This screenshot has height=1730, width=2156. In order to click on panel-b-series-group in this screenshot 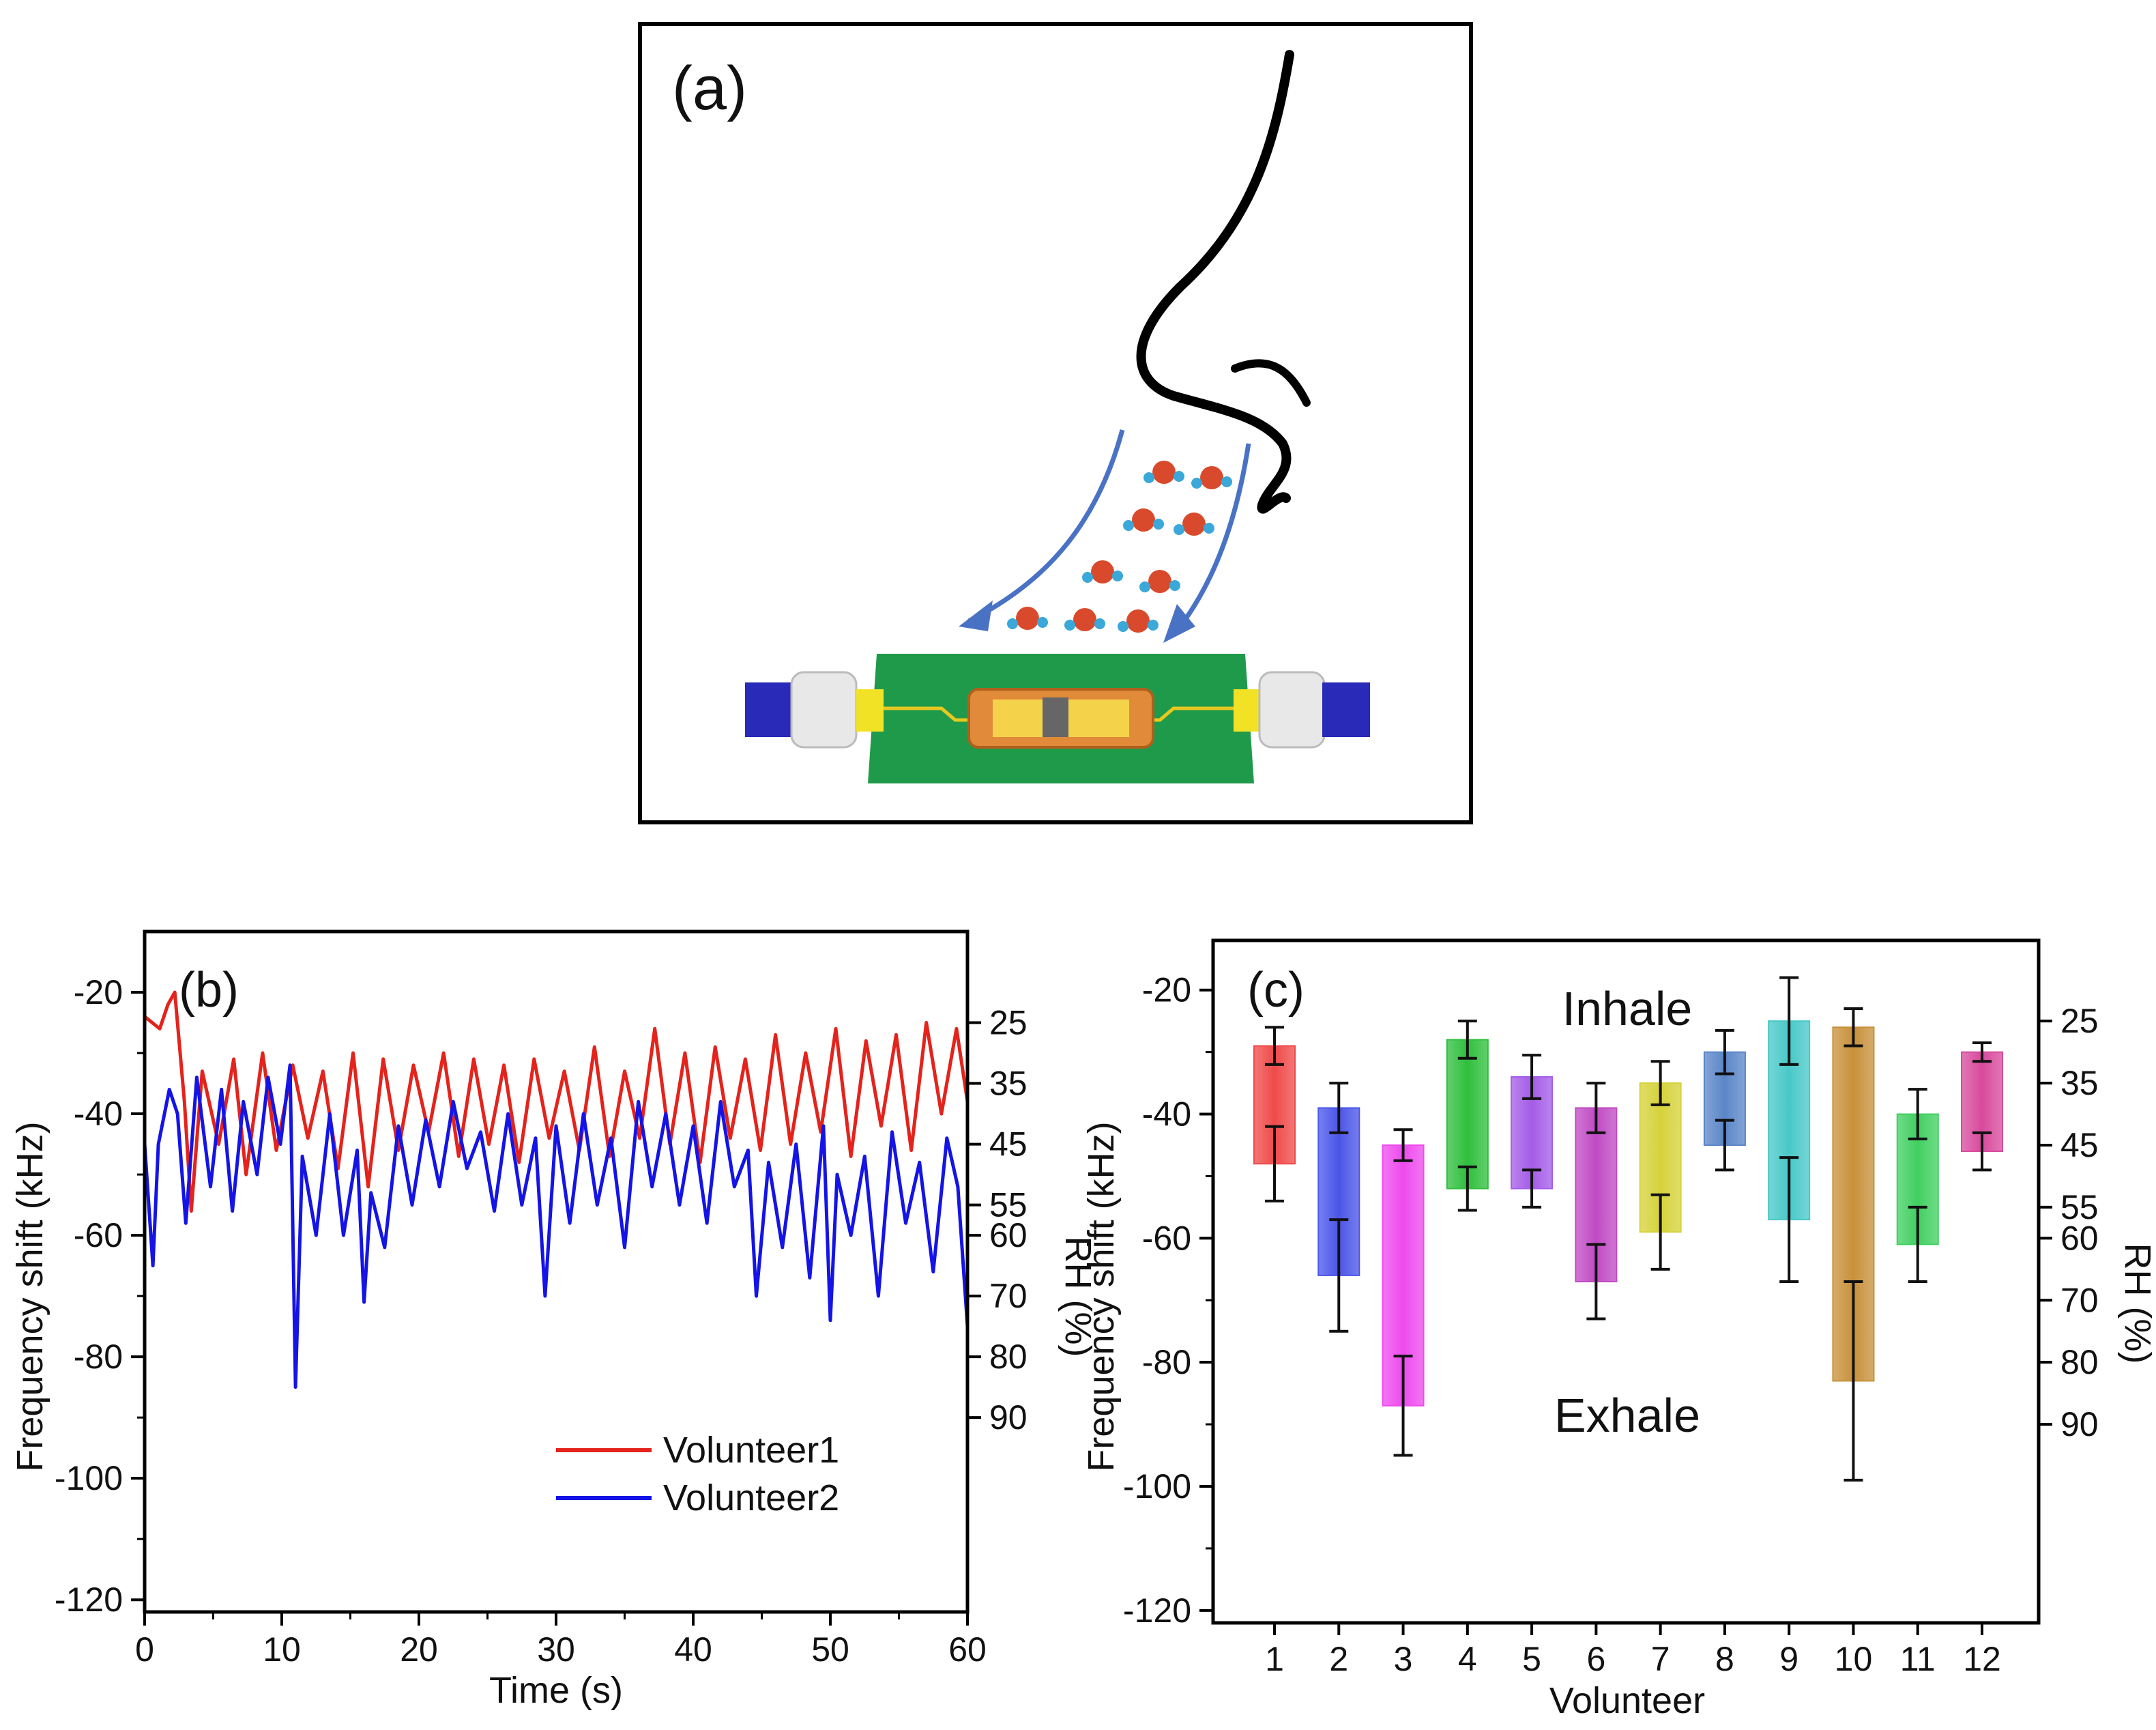, I will do `click(556, 1189)`.